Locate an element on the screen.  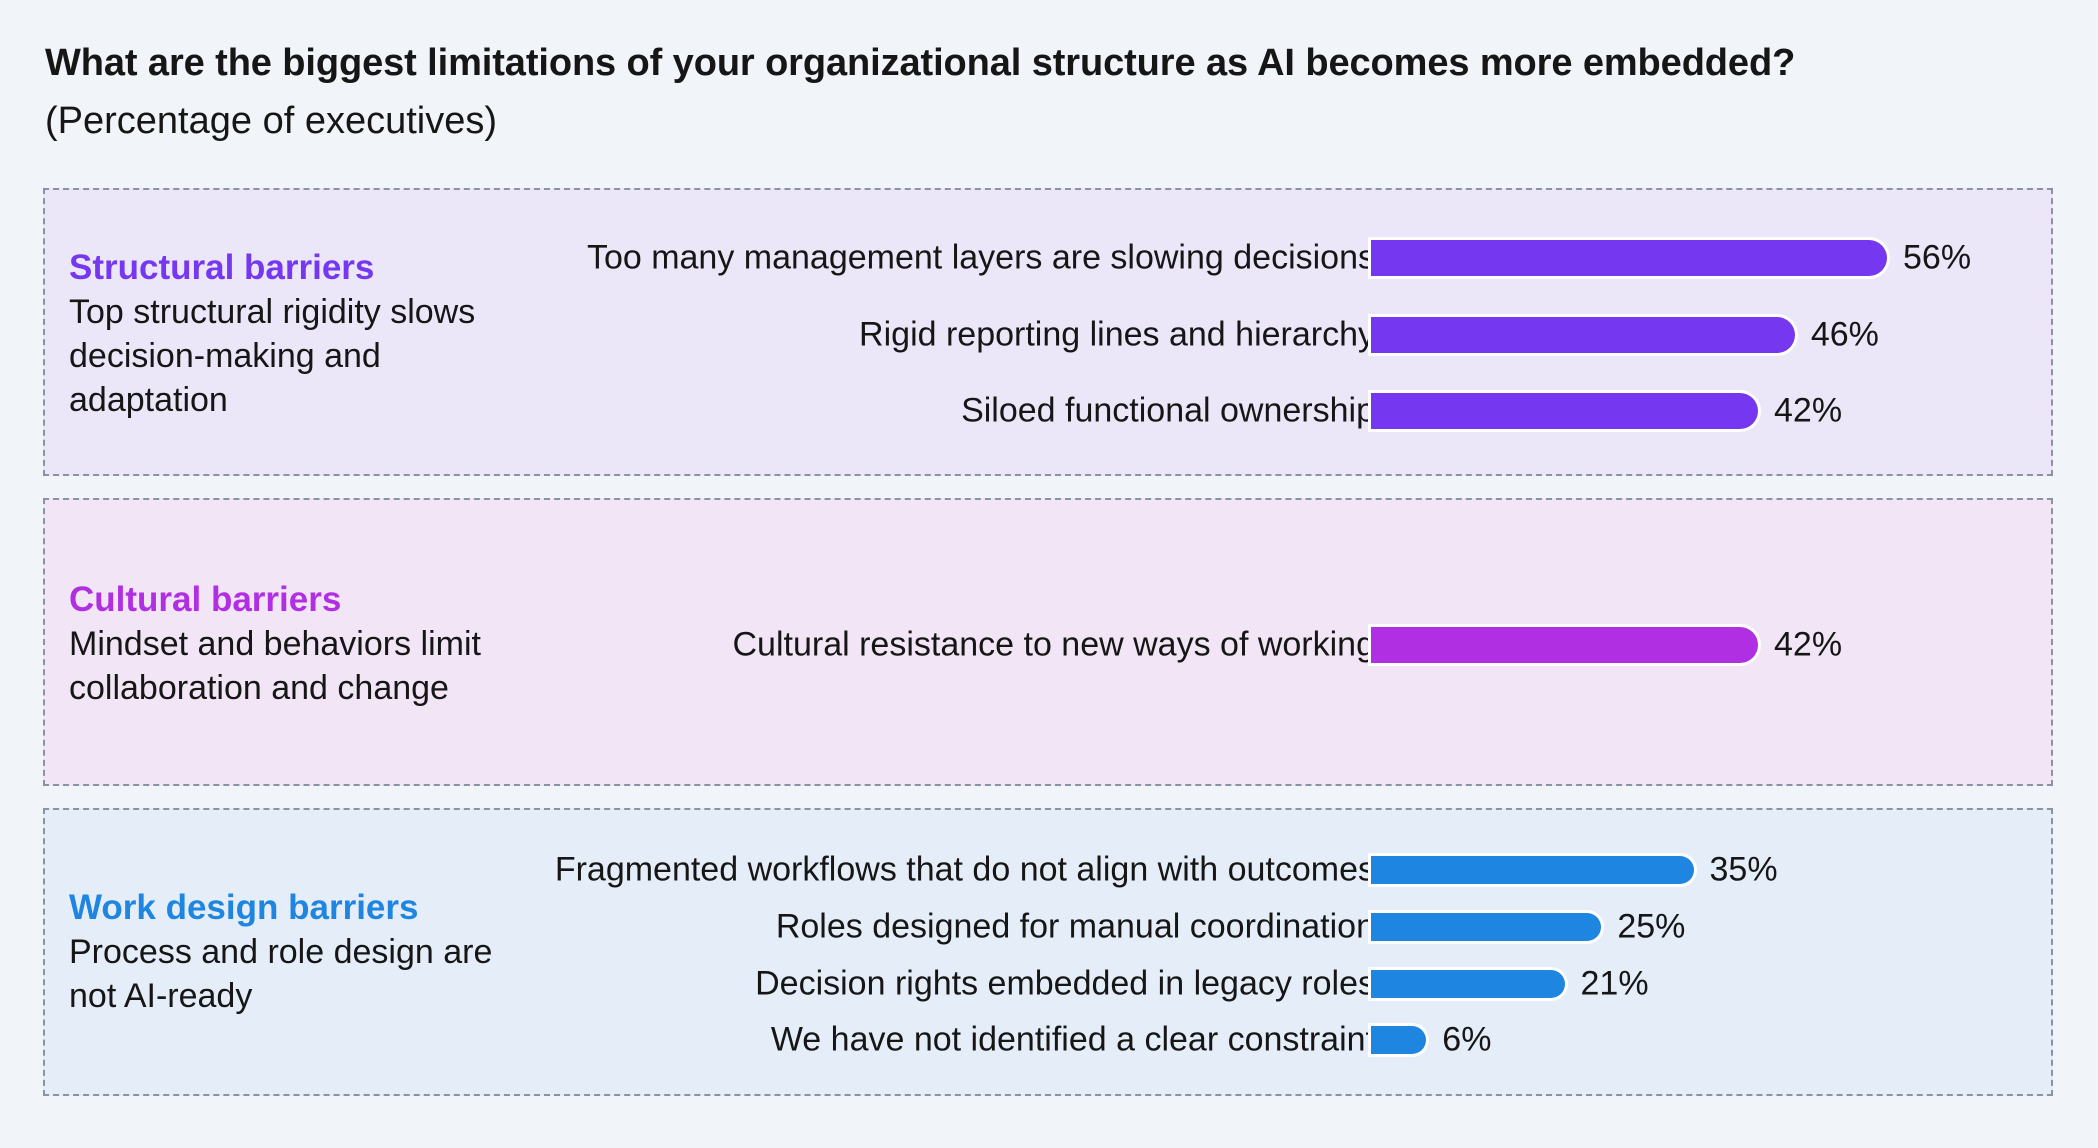
category-title: Structural barriers is located at coordinates (222, 267).